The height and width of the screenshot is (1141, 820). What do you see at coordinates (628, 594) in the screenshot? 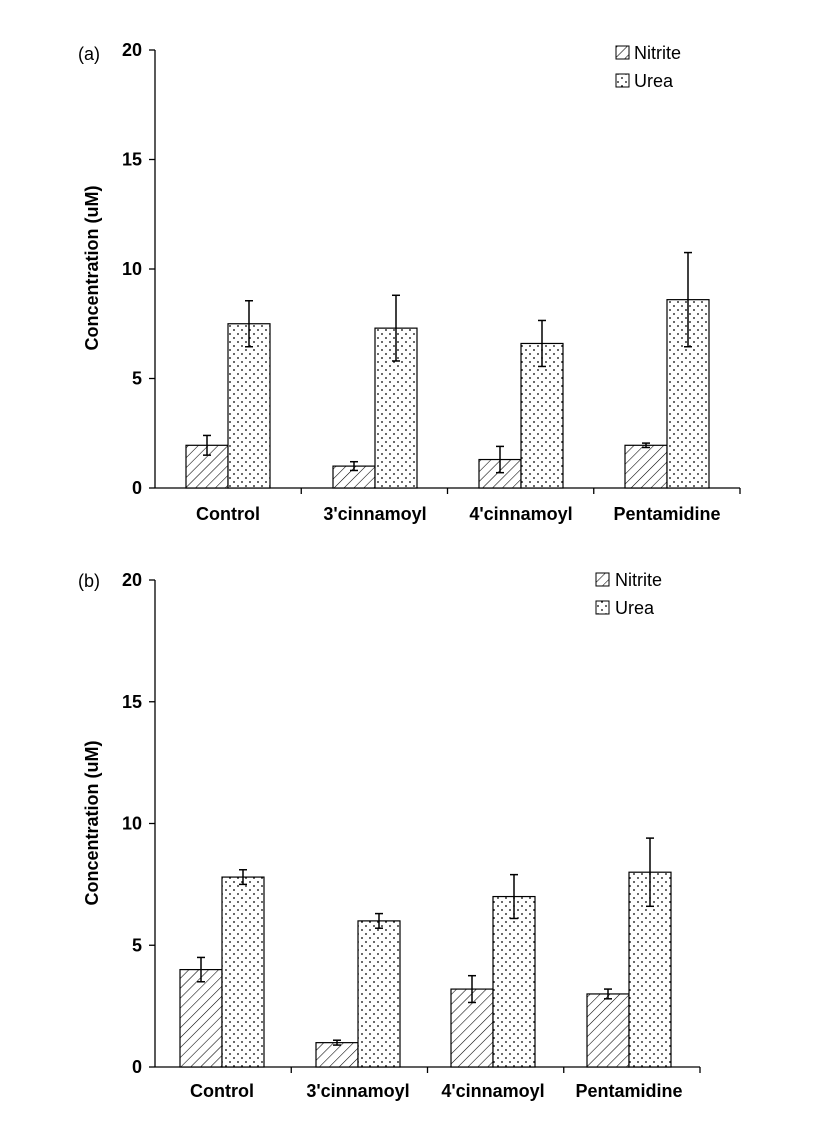
I see `legend-b: Nitrite Urea` at bounding box center [628, 594].